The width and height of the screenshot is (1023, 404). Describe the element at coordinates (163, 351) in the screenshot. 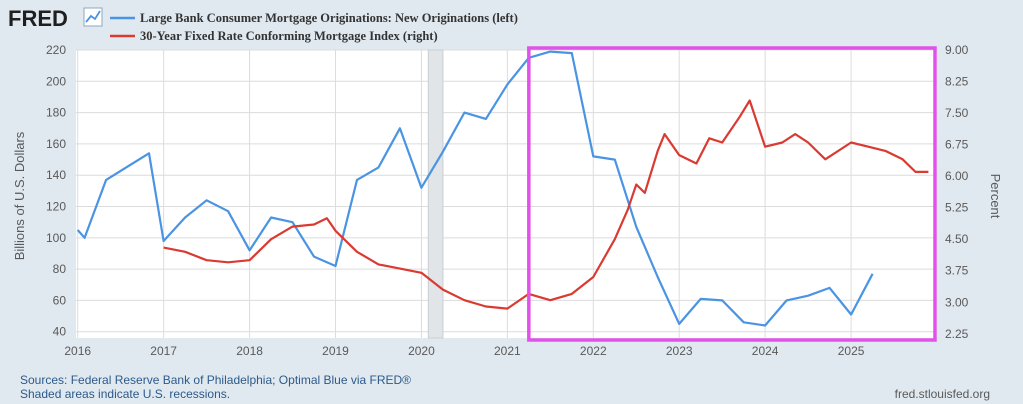

I see `x-tick-label: 2017` at that location.